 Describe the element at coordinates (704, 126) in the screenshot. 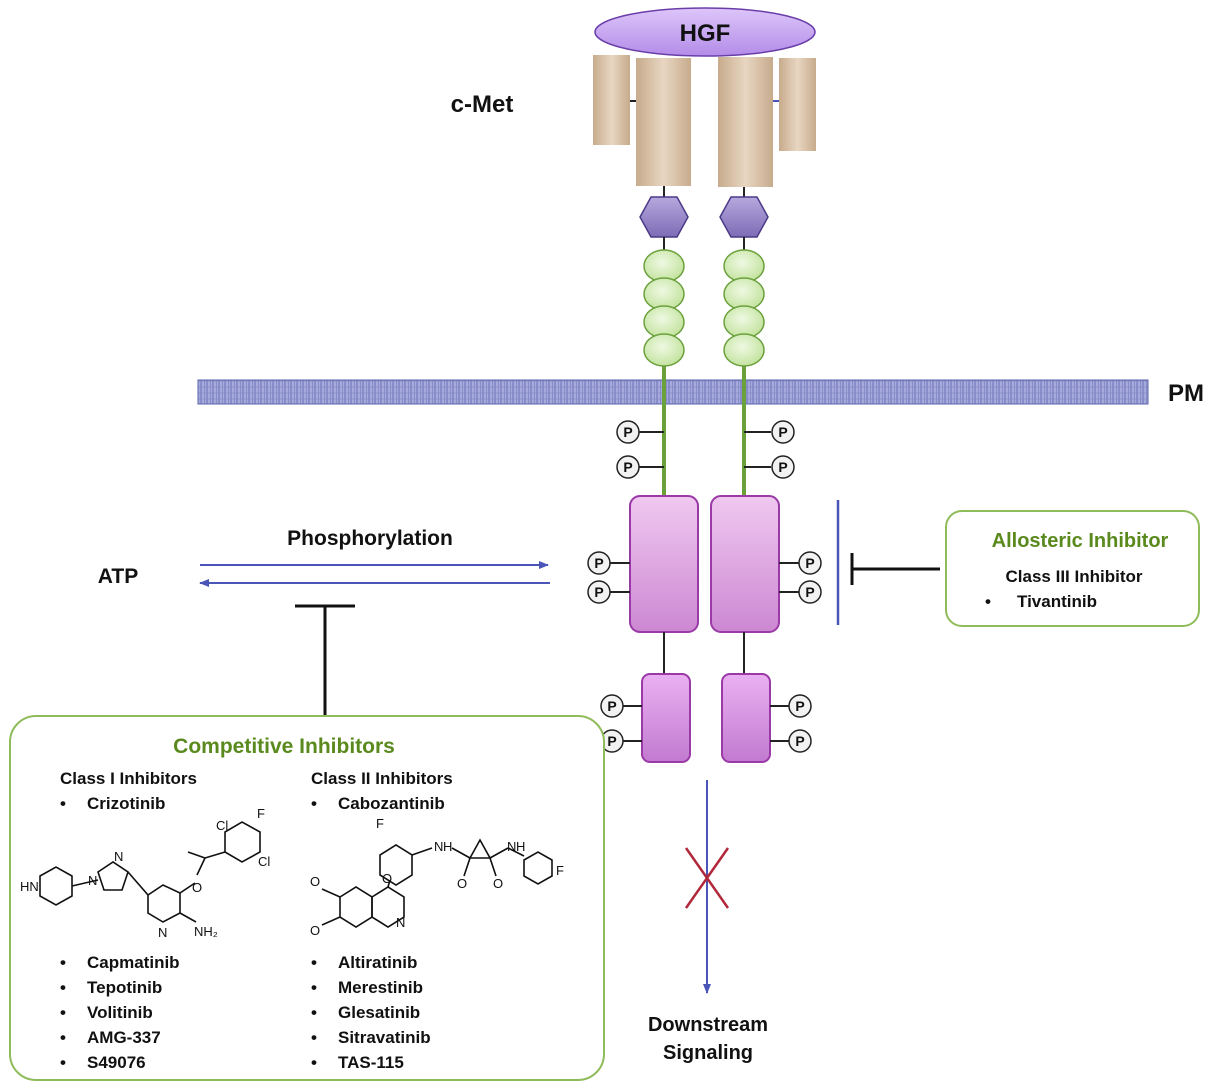

I see `extracellular-domains` at that location.